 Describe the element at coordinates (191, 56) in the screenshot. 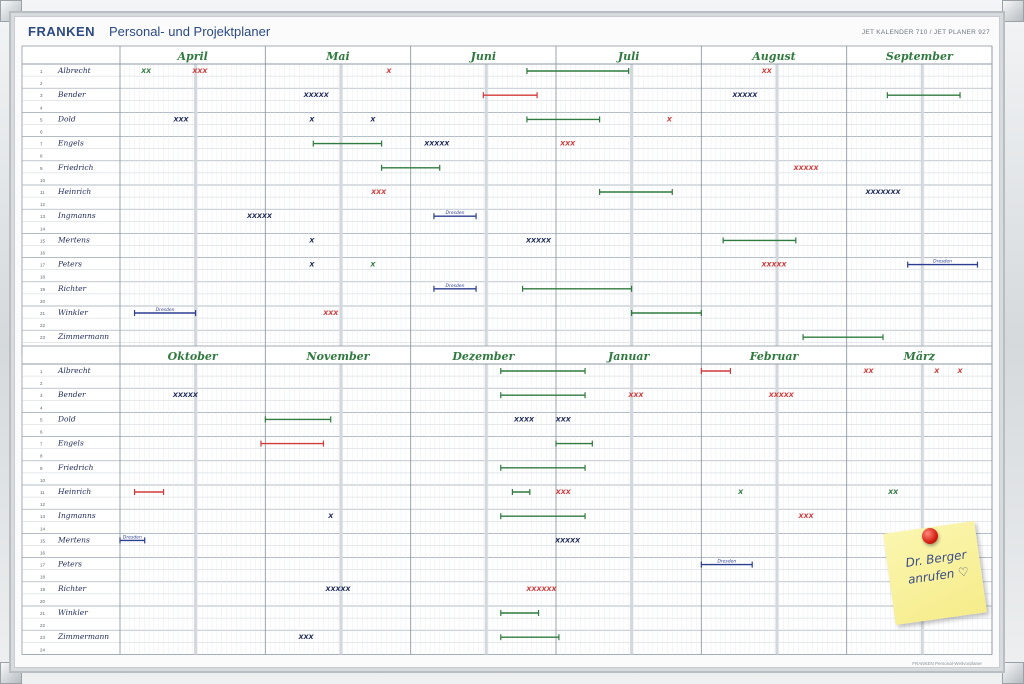

I see `month-label: April` at that location.